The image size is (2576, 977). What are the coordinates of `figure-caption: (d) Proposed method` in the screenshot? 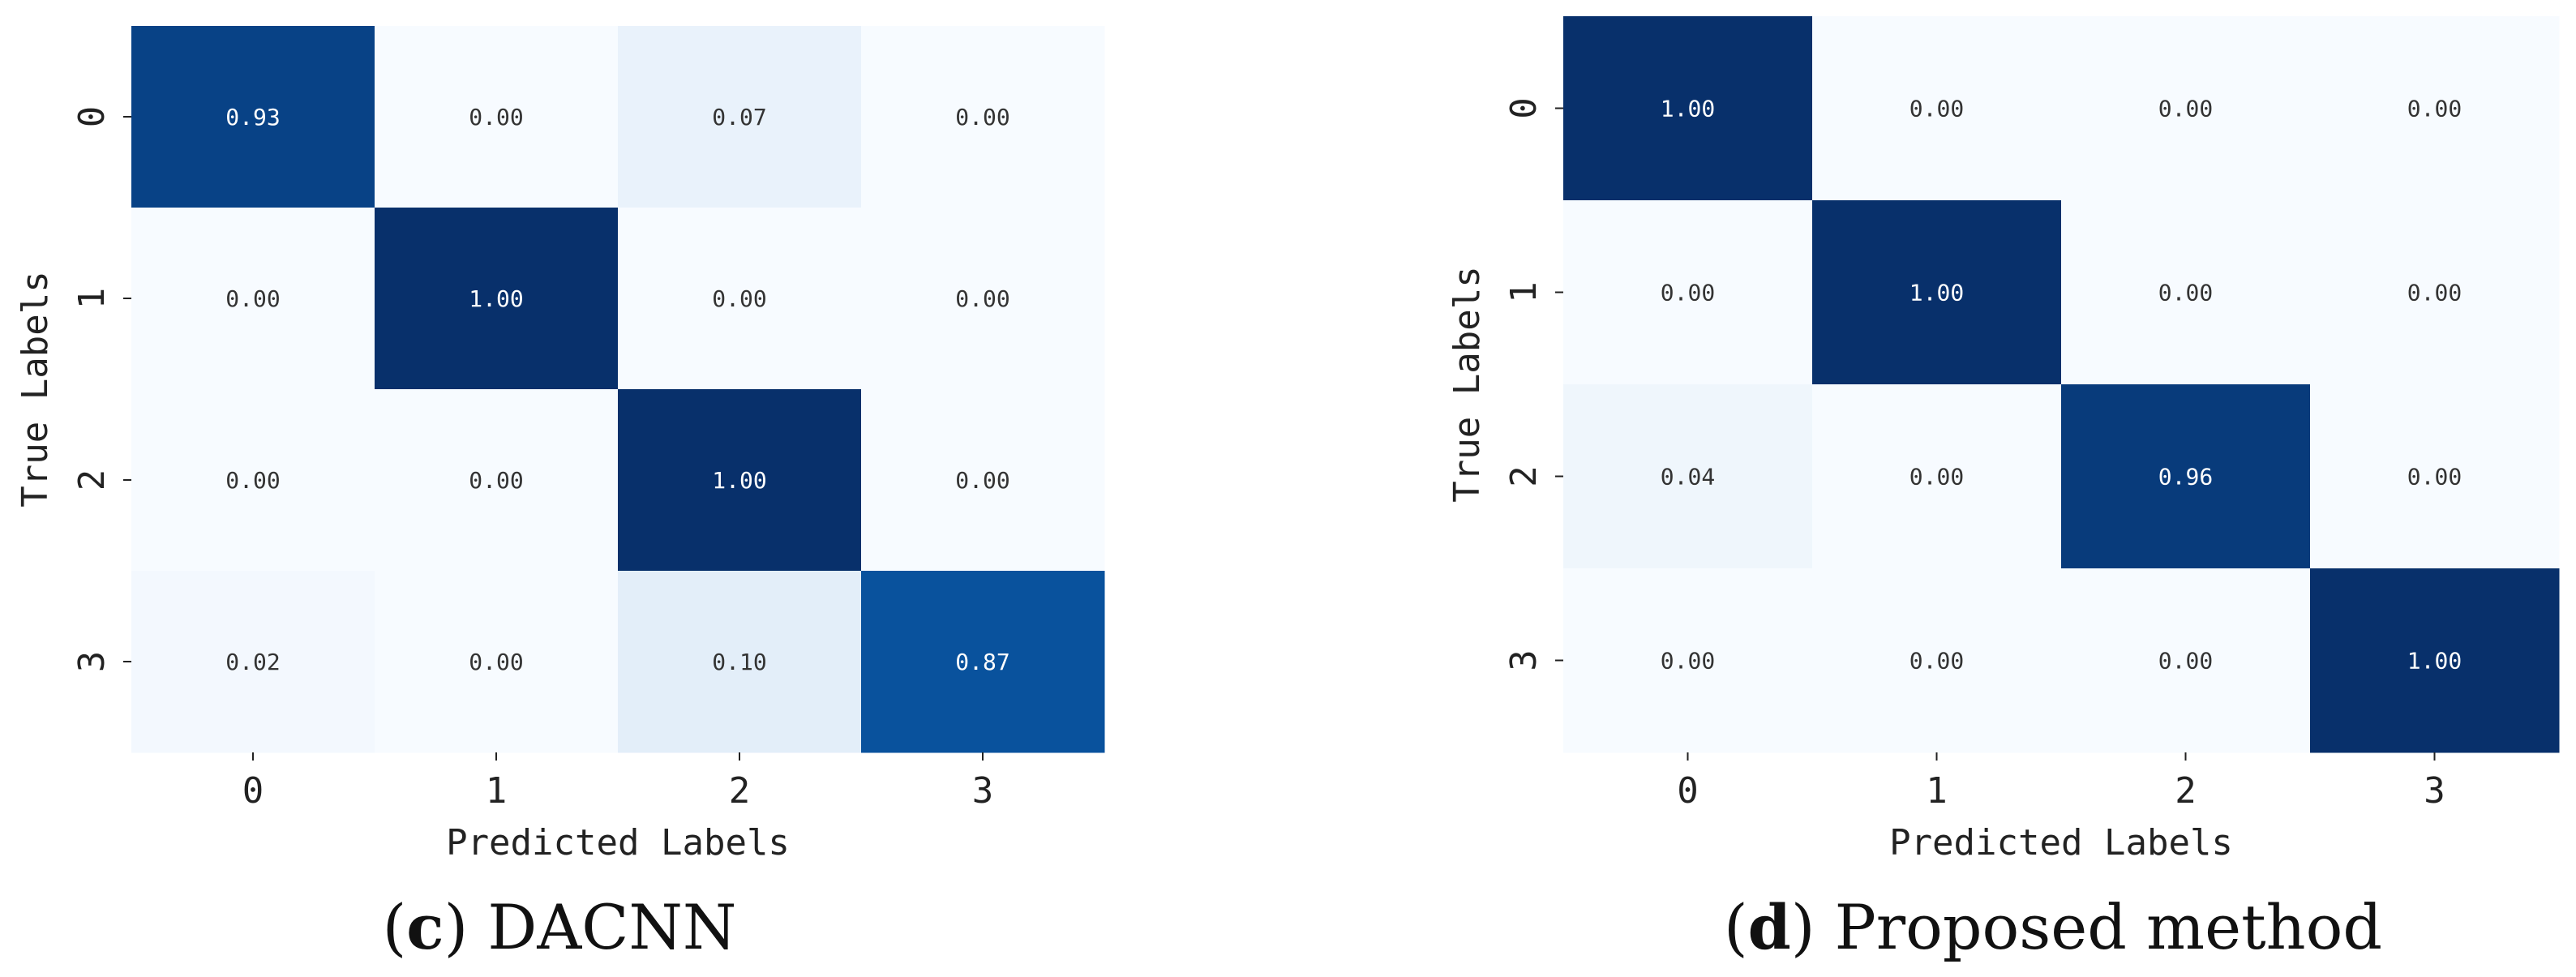 It's located at (2053, 927).